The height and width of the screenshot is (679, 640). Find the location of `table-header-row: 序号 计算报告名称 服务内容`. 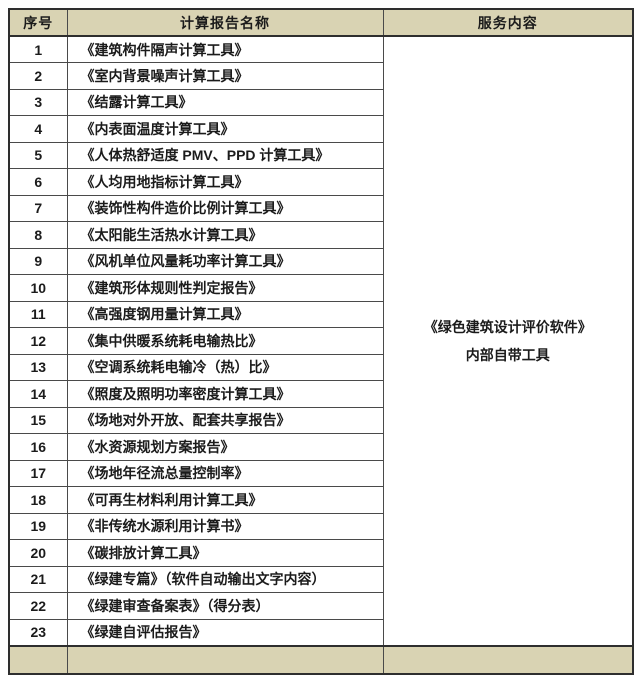

table-header-row: 序号 计算报告名称 服务内容 is located at coordinates (321, 22).